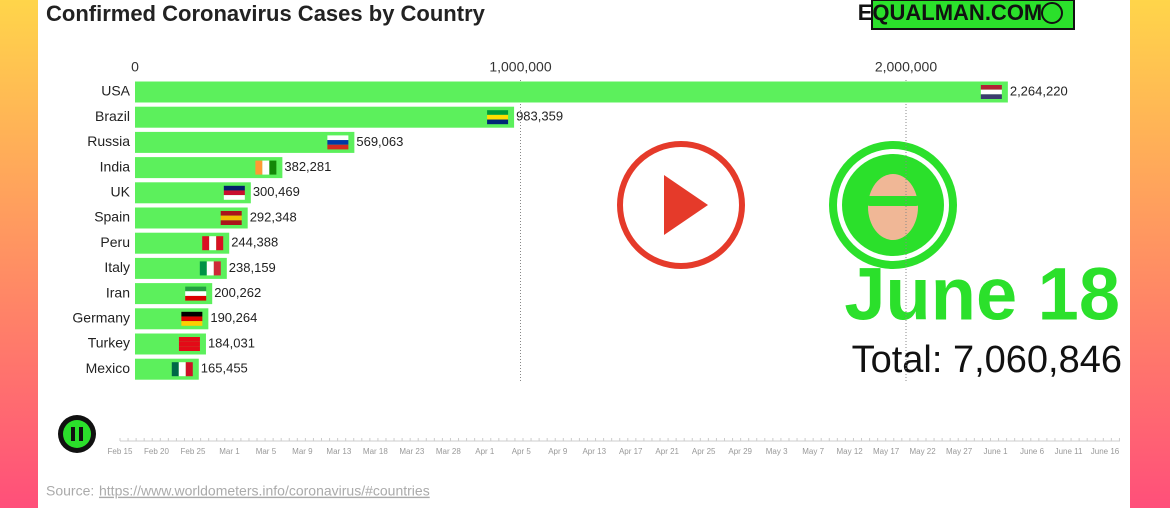 The width and height of the screenshot is (1170, 513). Describe the element at coordinates (266, 451) in the screenshot. I see `timeline-label: Mar 5` at that location.